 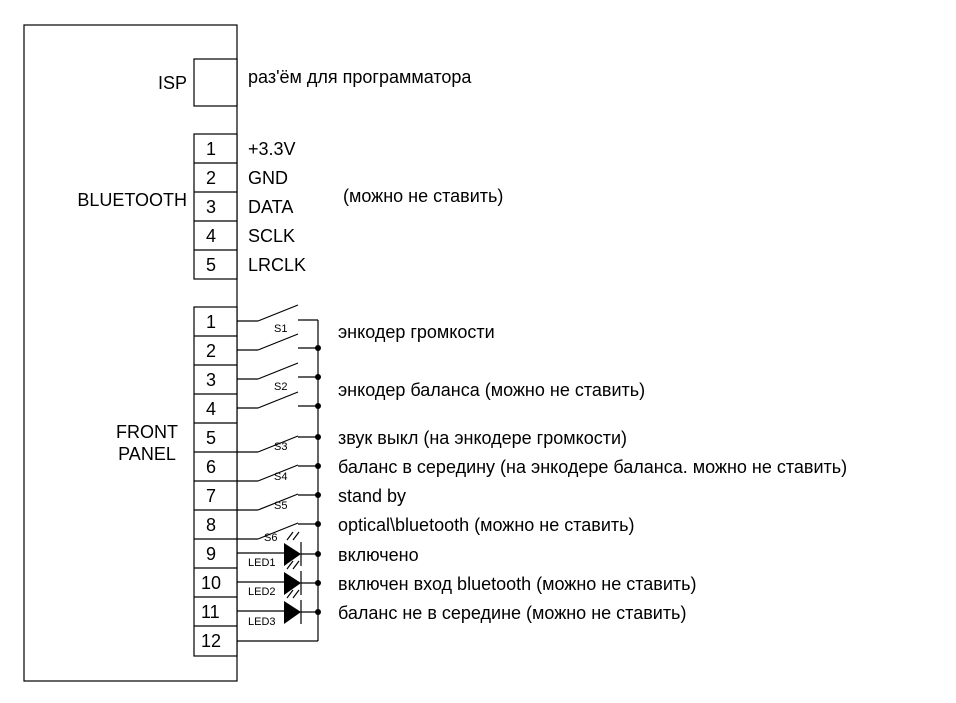 What do you see at coordinates (277, 342) in the screenshot?
I see `switch-s1b` at bounding box center [277, 342].